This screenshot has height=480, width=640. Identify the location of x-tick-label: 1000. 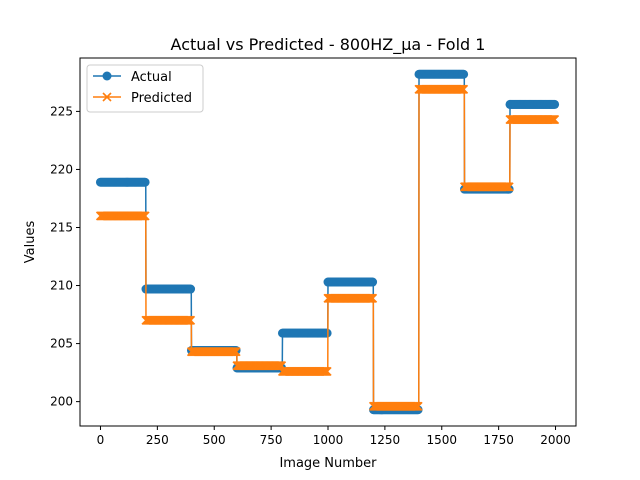
(328, 440).